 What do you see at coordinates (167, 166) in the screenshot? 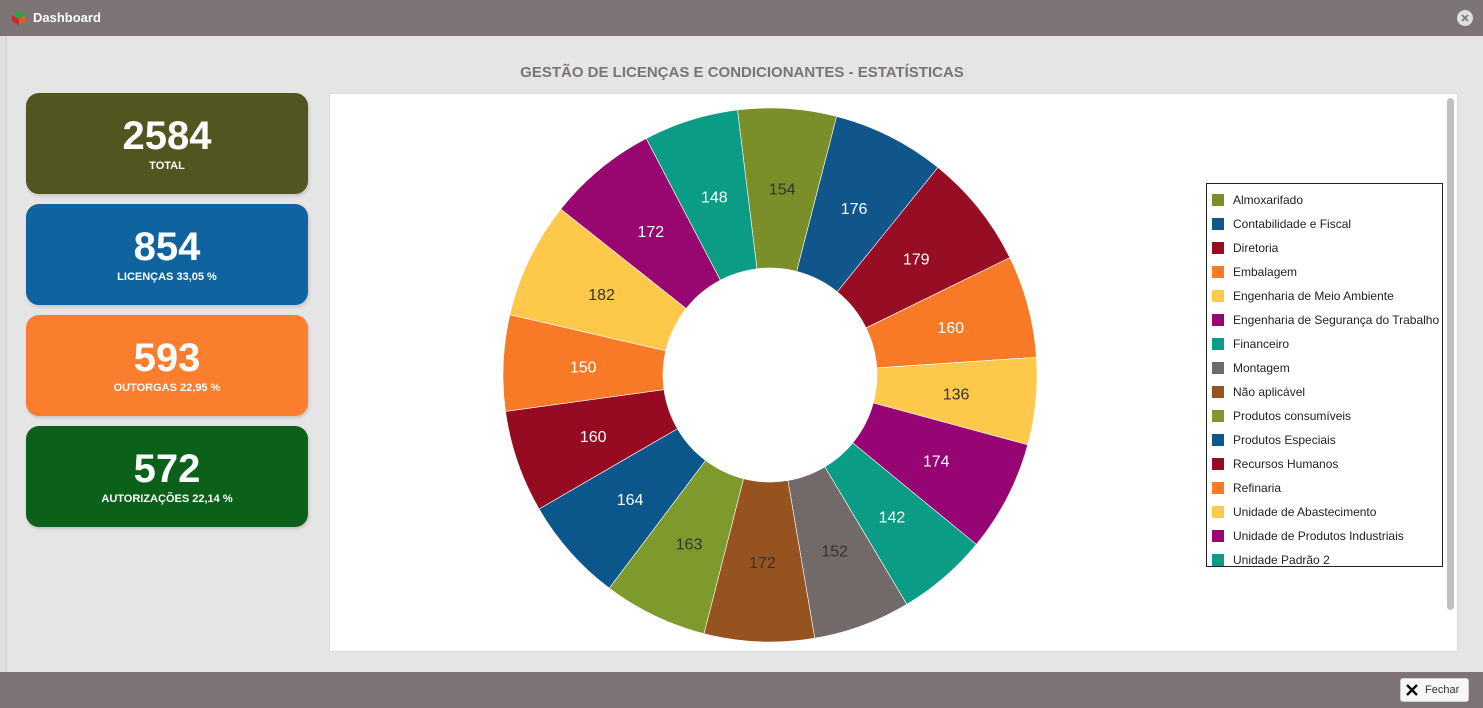
I see `total-label: TOTAL` at bounding box center [167, 166].